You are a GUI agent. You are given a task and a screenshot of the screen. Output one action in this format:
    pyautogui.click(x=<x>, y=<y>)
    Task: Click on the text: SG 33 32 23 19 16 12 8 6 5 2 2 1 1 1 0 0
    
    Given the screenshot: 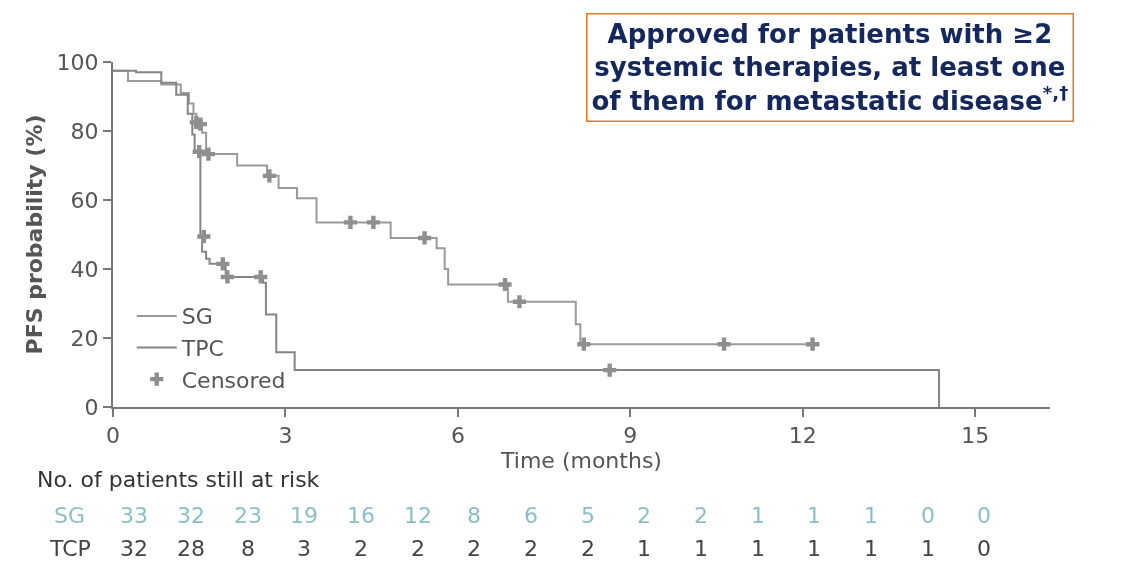 What is the action you would take?
    pyautogui.click(x=522, y=515)
    